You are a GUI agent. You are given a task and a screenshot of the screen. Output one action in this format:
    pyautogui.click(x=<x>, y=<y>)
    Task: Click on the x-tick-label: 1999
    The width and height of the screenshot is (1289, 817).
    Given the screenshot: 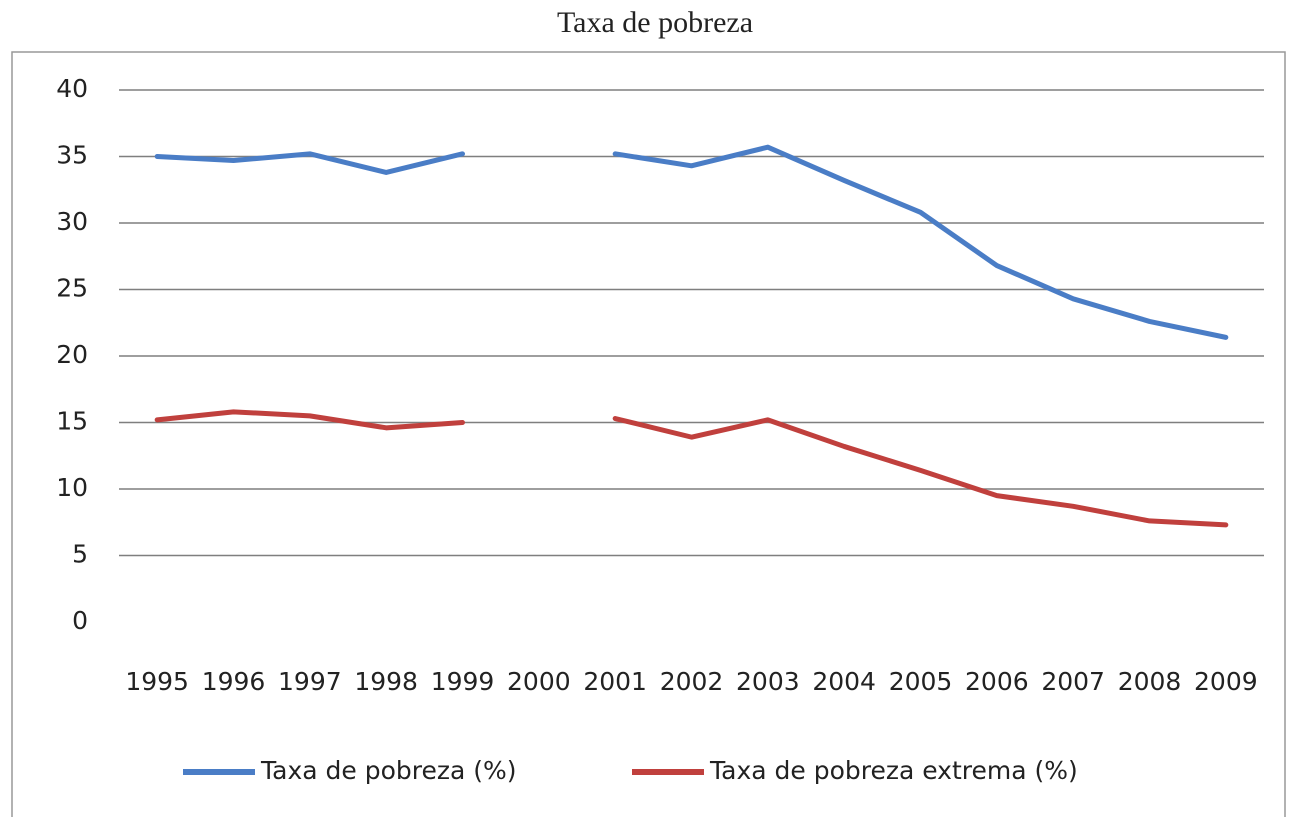 What is the action you would take?
    pyautogui.click(x=463, y=681)
    